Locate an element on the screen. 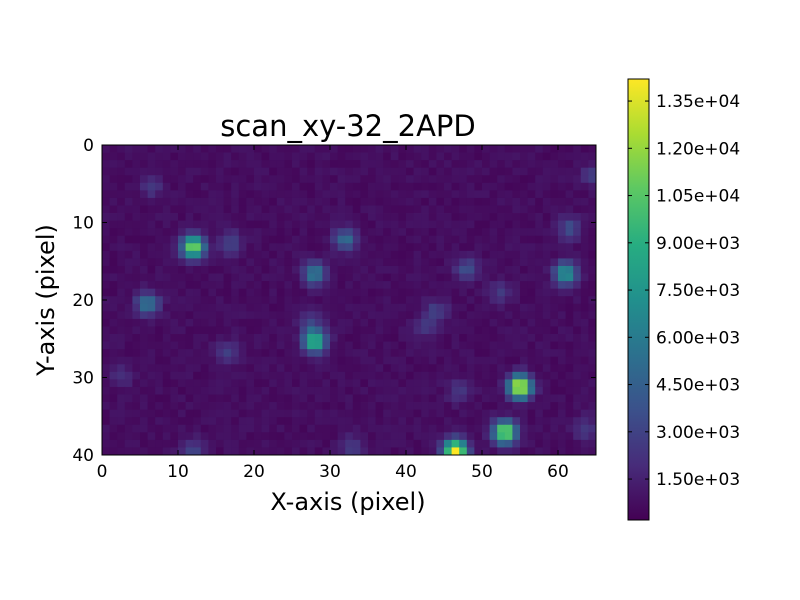 This screenshot has width=800, height=600. y-tick-label: 30 is located at coordinates (83, 379).